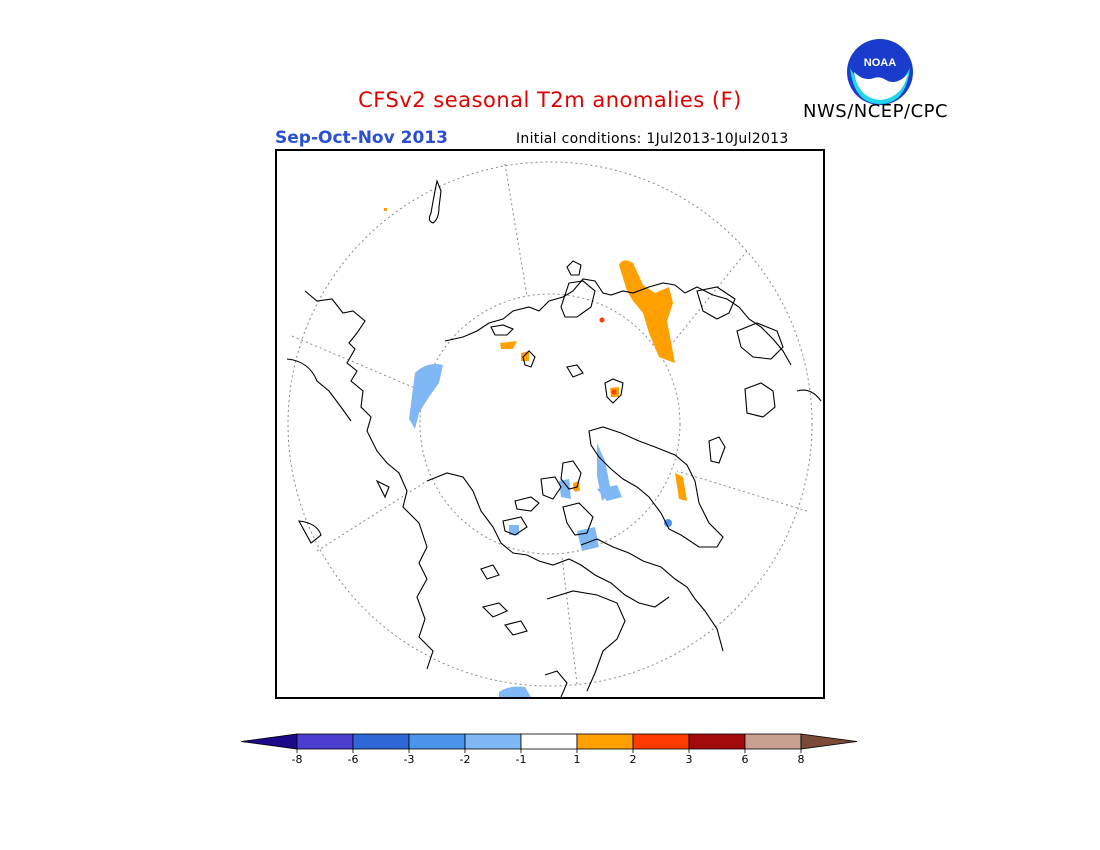 This screenshot has width=1100, height=850. Describe the element at coordinates (880, 63) in the screenshot. I see `logo-text: NOAA` at that location.